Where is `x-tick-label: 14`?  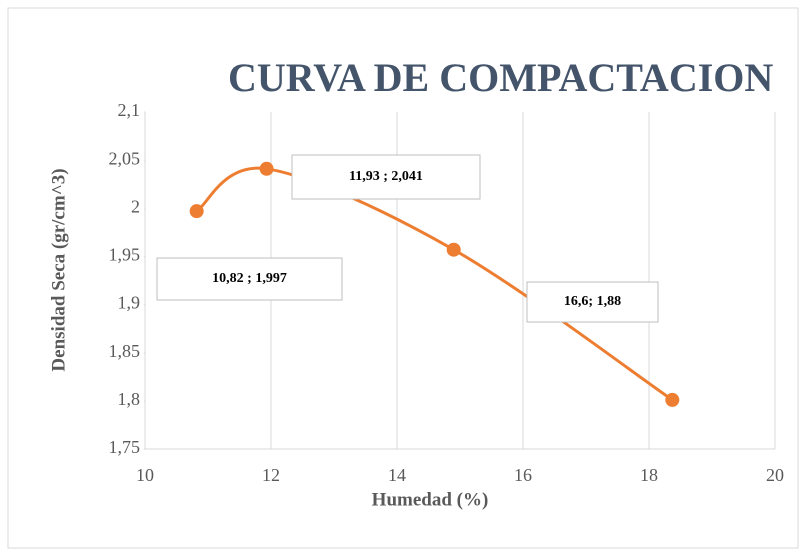 x-tick-label: 14 is located at coordinates (397, 475).